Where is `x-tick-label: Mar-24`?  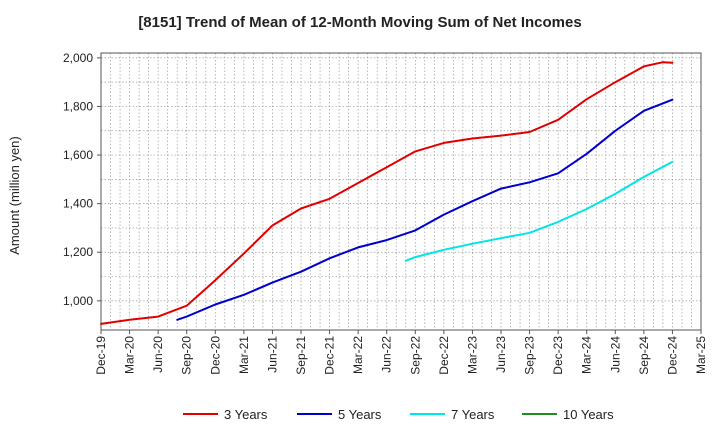 x-tick-label: Mar-24 is located at coordinates (587, 355).